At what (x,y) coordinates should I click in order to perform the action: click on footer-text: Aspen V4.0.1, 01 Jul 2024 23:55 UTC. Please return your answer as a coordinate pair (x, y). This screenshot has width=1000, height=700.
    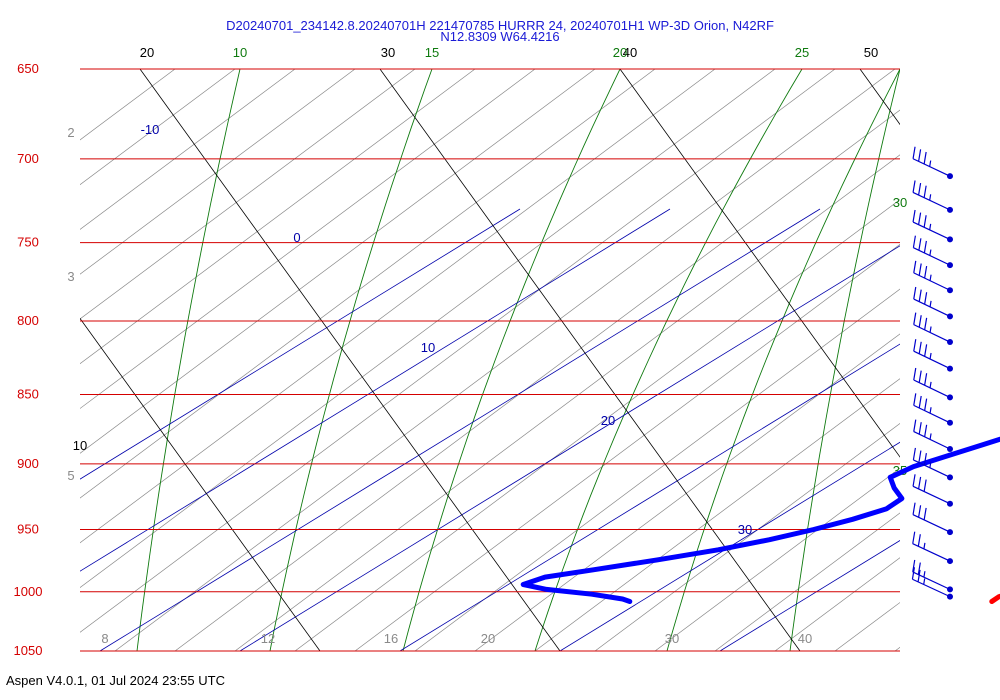
    Looking at the image, I should click on (115, 680).